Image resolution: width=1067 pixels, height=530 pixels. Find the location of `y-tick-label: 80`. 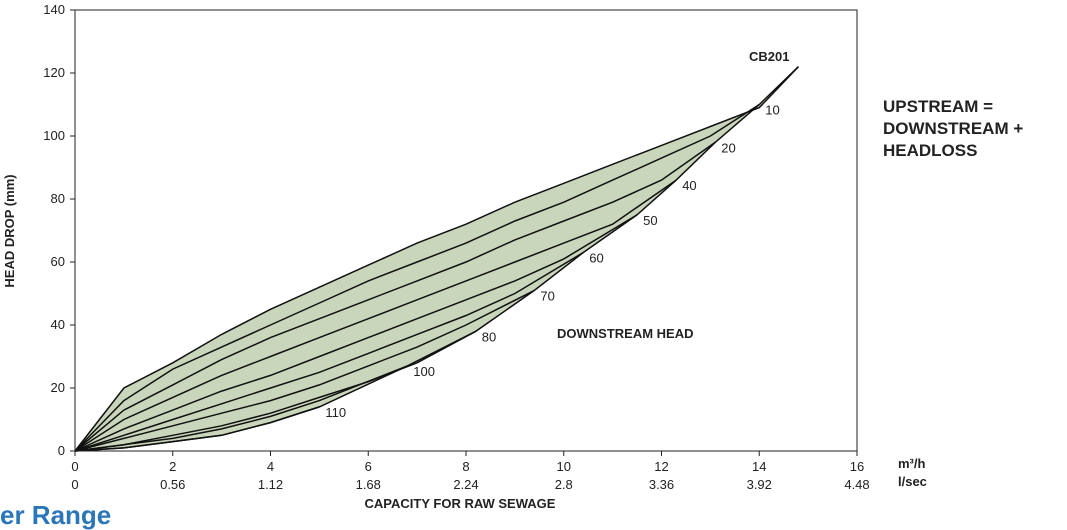

y-tick-label: 80 is located at coordinates (58, 198).